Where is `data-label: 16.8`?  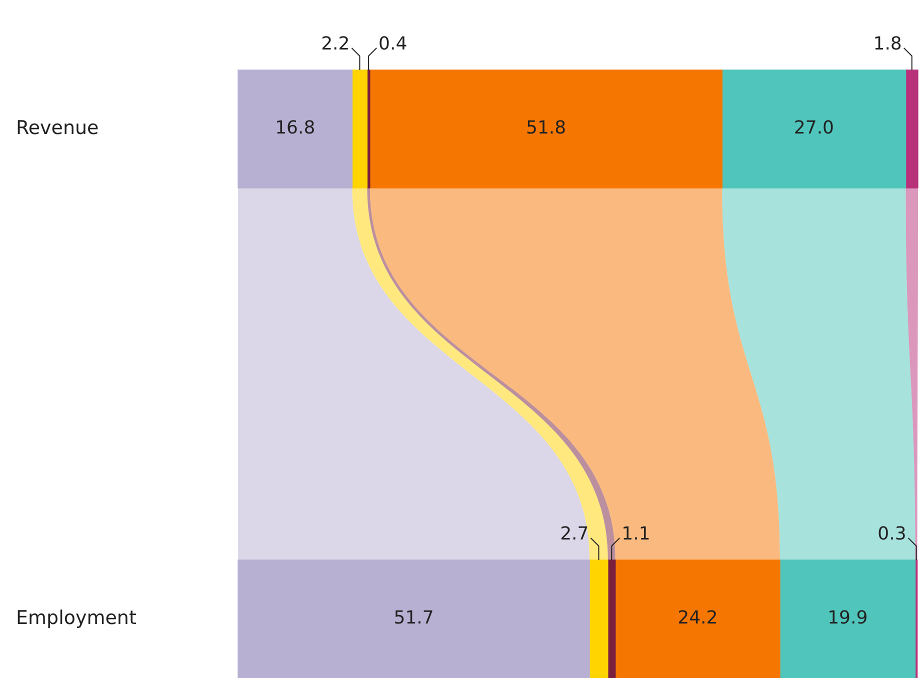 data-label: 16.8 is located at coordinates (295, 128).